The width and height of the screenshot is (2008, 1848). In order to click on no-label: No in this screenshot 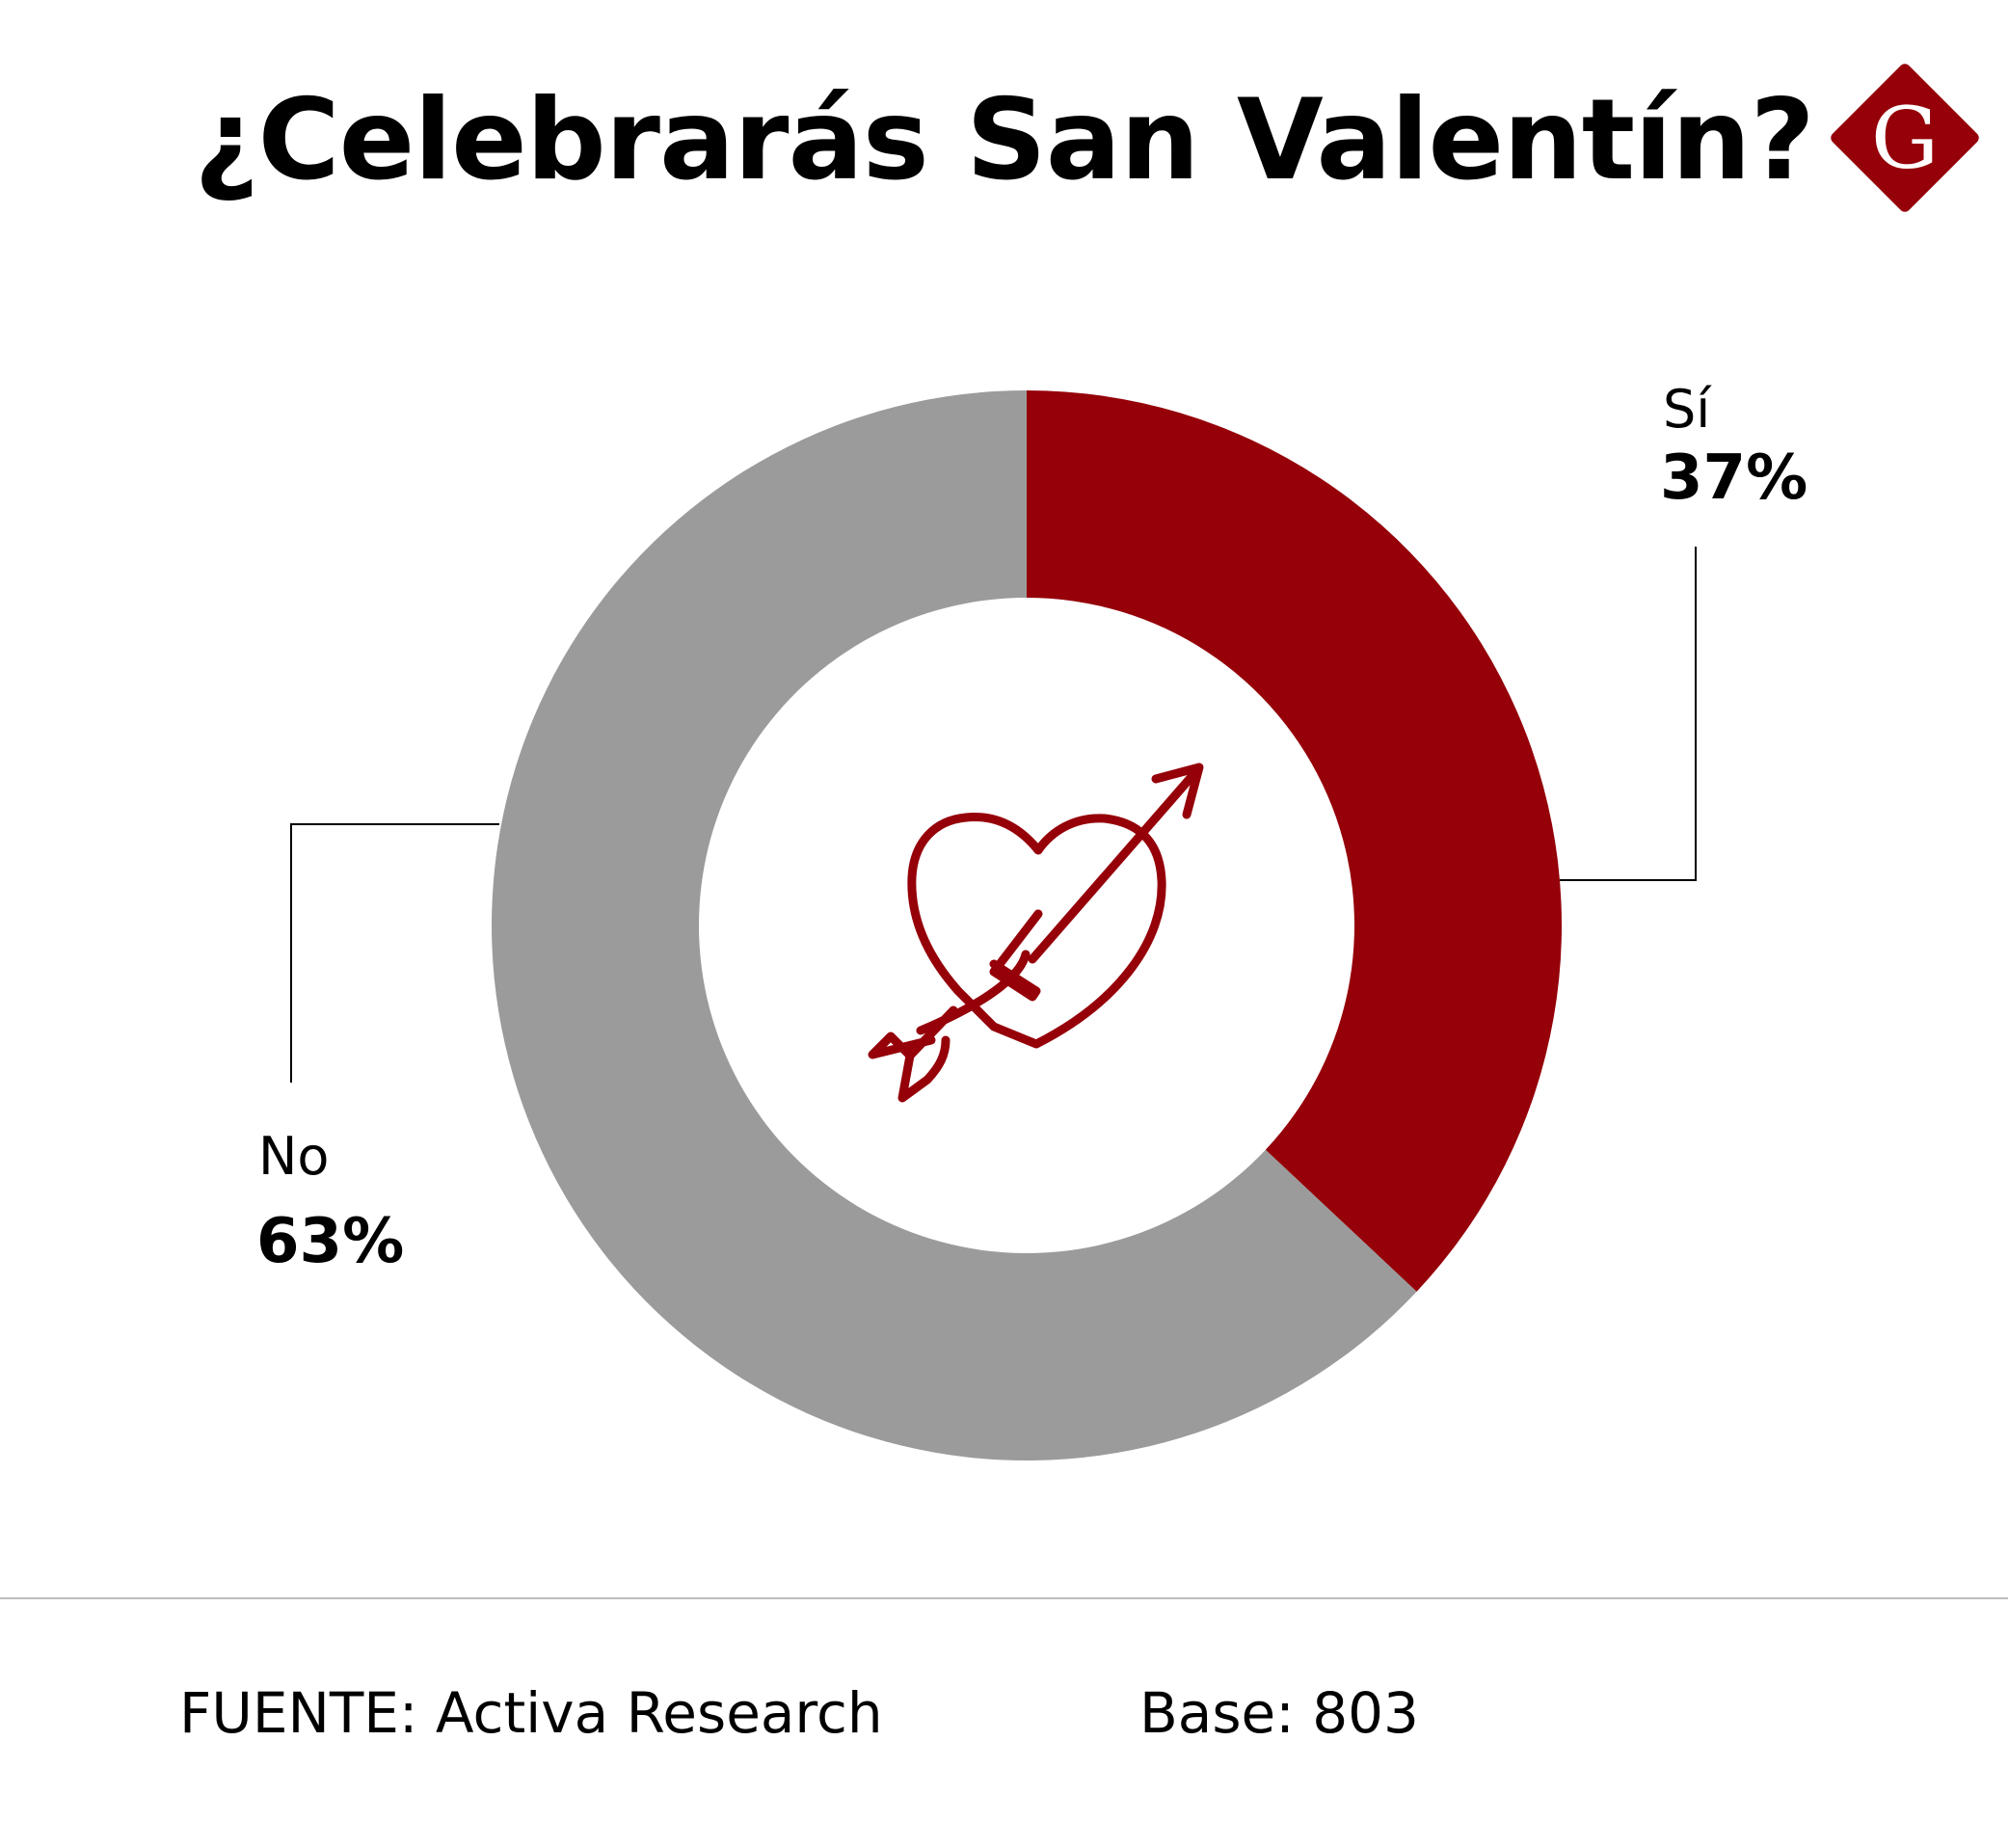, I will do `click(294, 1157)`.